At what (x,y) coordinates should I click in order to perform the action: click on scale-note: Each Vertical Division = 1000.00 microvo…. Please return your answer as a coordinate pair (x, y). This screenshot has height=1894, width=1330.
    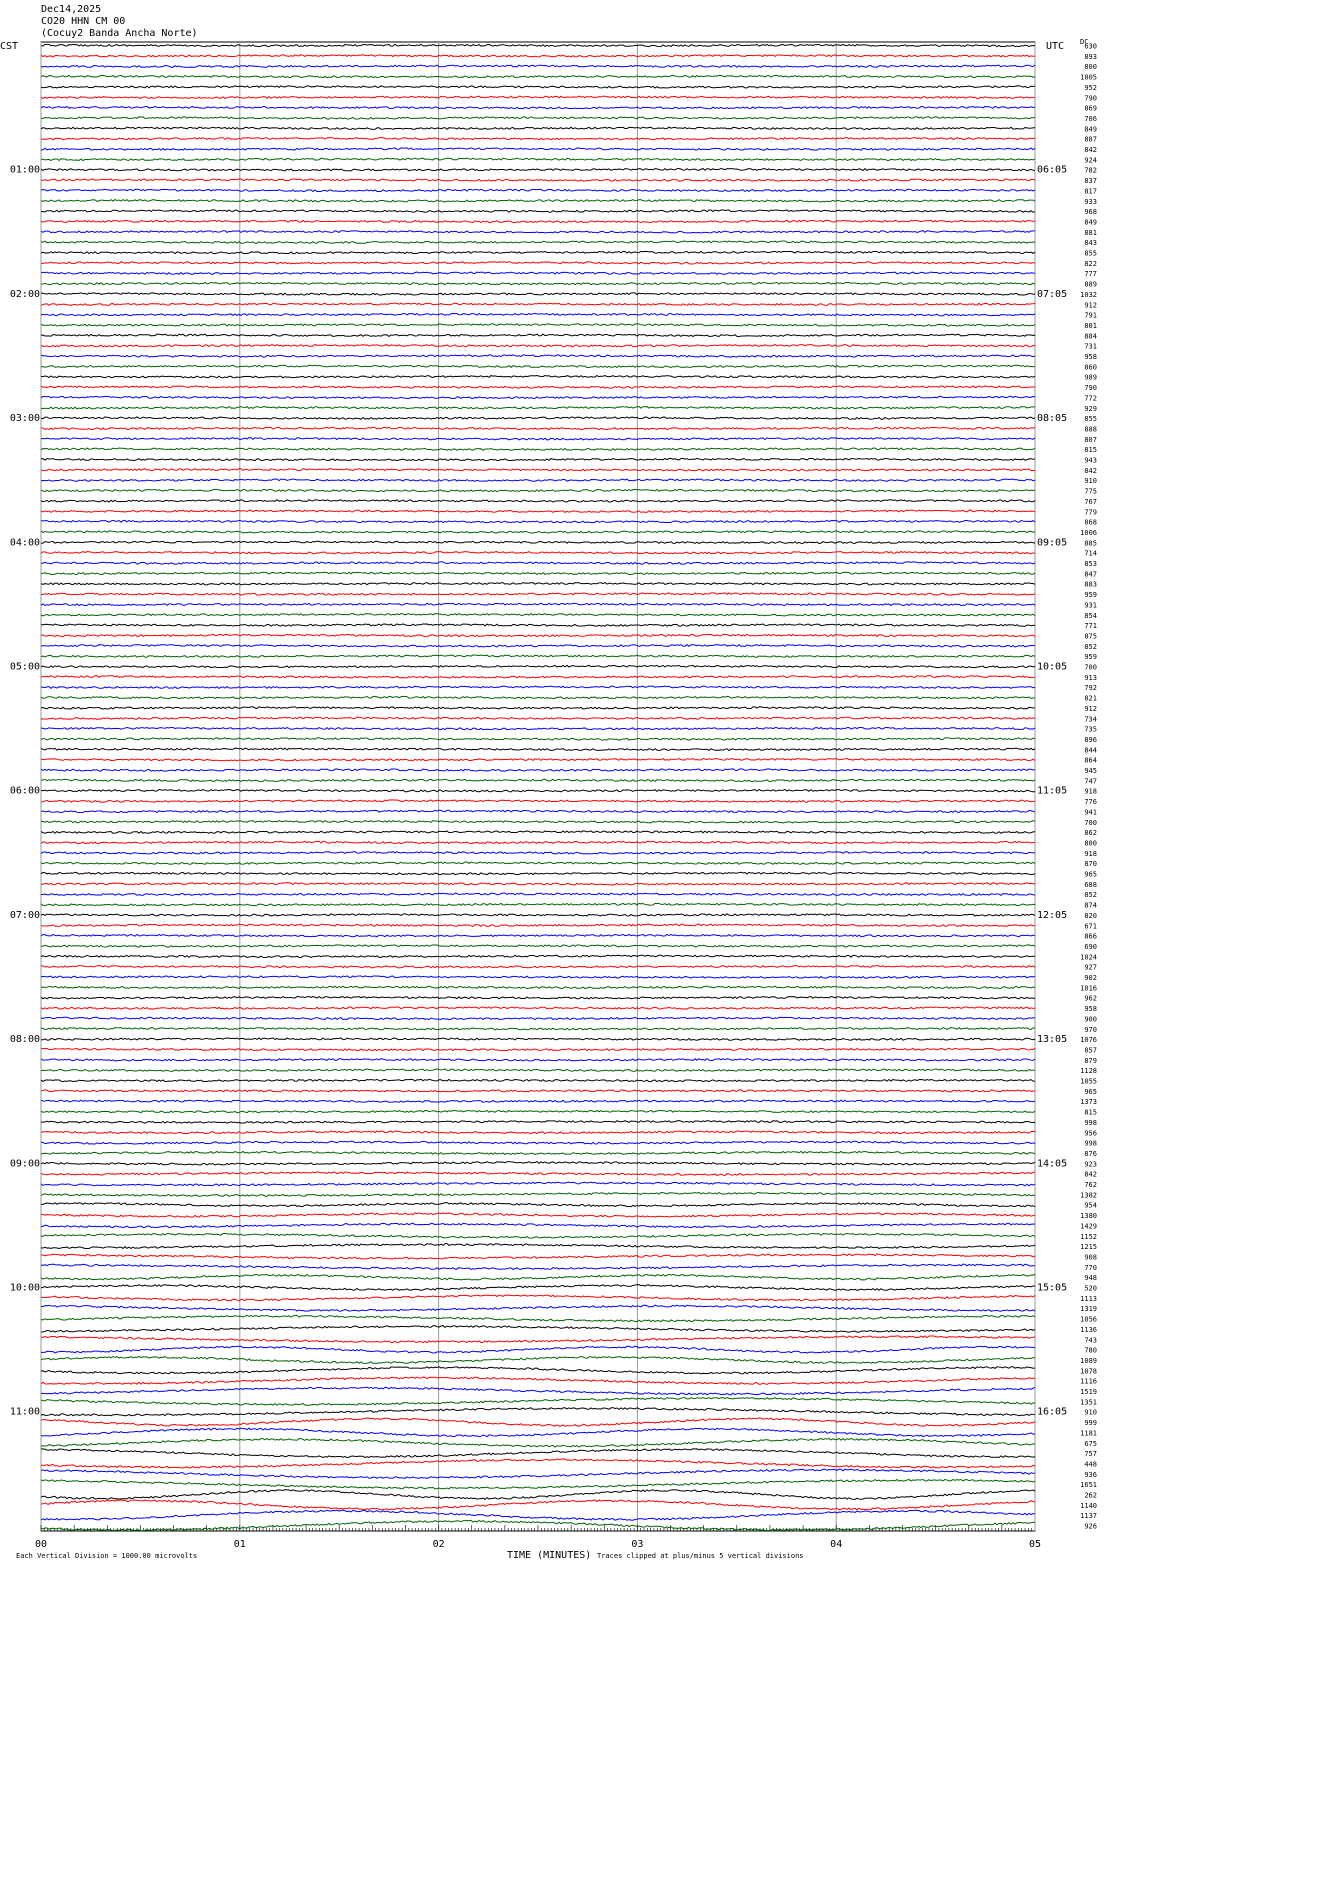
    Looking at the image, I should click on (106, 1556).